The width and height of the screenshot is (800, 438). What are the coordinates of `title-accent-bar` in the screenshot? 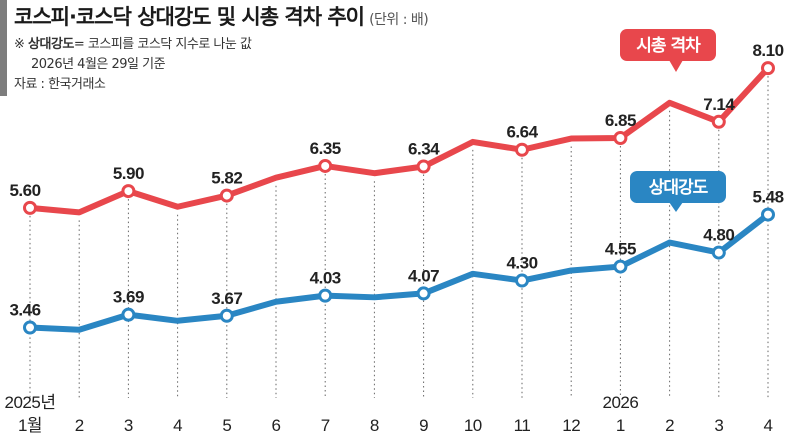 It's located at (3, 48).